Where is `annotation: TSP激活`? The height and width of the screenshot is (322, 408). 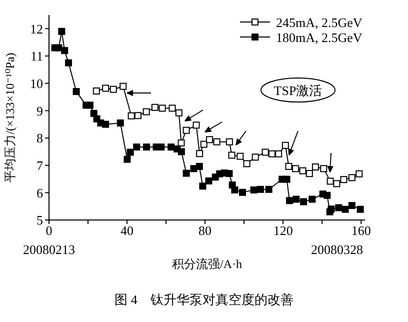
annotation: TSP激活 is located at coordinates (298, 90).